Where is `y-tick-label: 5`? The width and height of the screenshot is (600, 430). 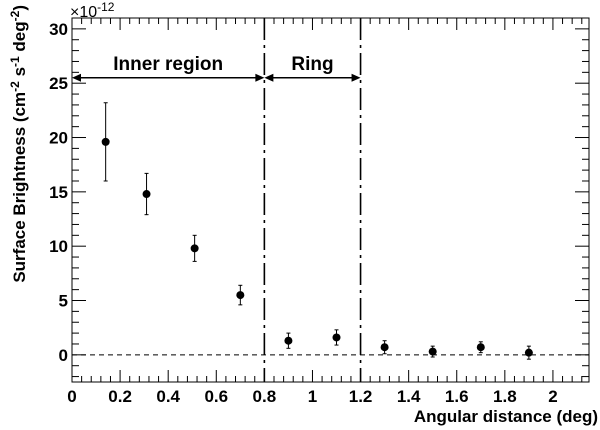
y-tick-label: 5 is located at coordinates (63, 301).